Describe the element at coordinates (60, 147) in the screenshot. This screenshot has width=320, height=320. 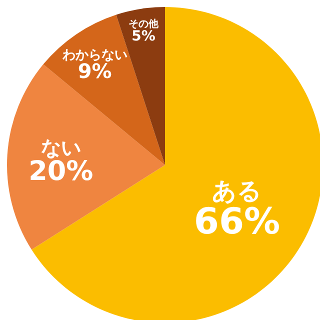
I see `slice-label: ない` at that location.